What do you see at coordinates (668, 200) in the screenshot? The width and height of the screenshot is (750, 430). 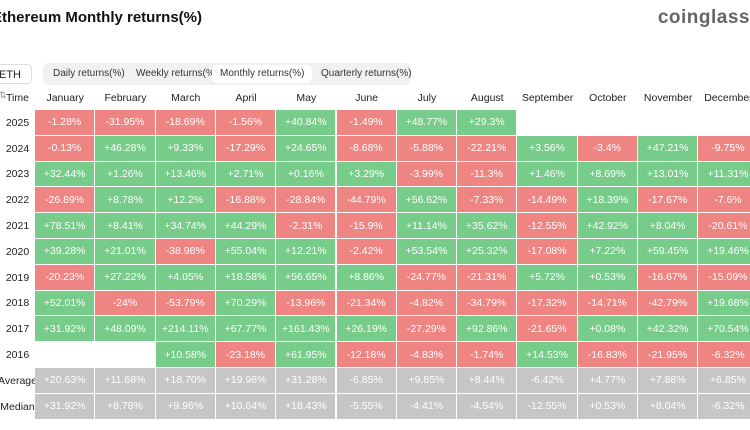 I see `return-cell: -17.67%` at bounding box center [668, 200].